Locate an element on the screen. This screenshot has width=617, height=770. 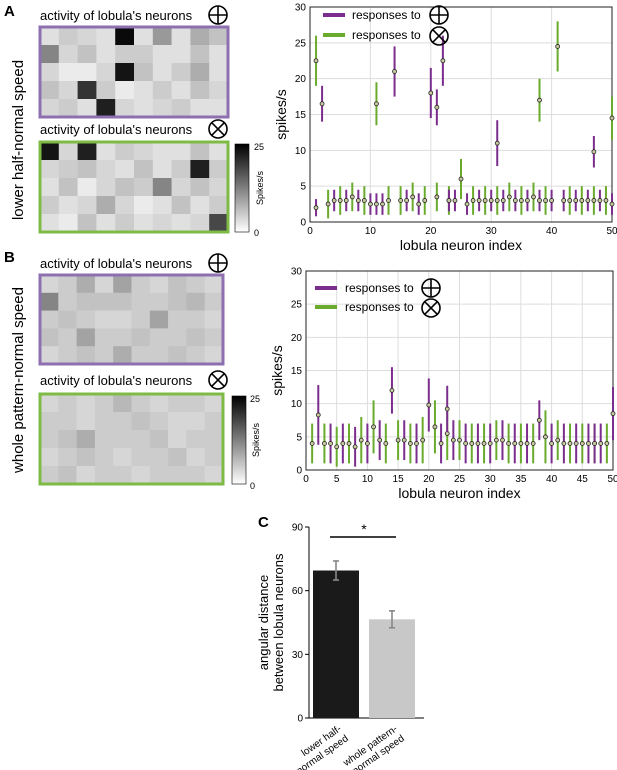
x-tick-label: 15 is located at coordinates (399, 479).